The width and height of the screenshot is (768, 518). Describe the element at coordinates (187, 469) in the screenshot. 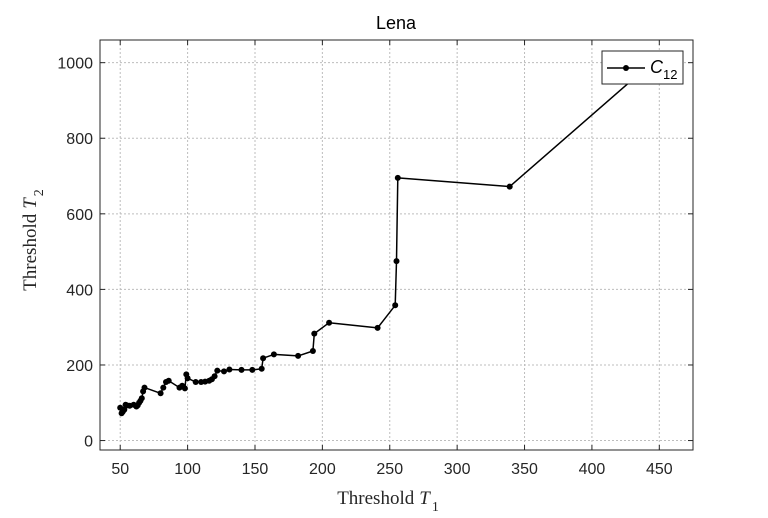

I see `x-tick-label: 100` at that location.